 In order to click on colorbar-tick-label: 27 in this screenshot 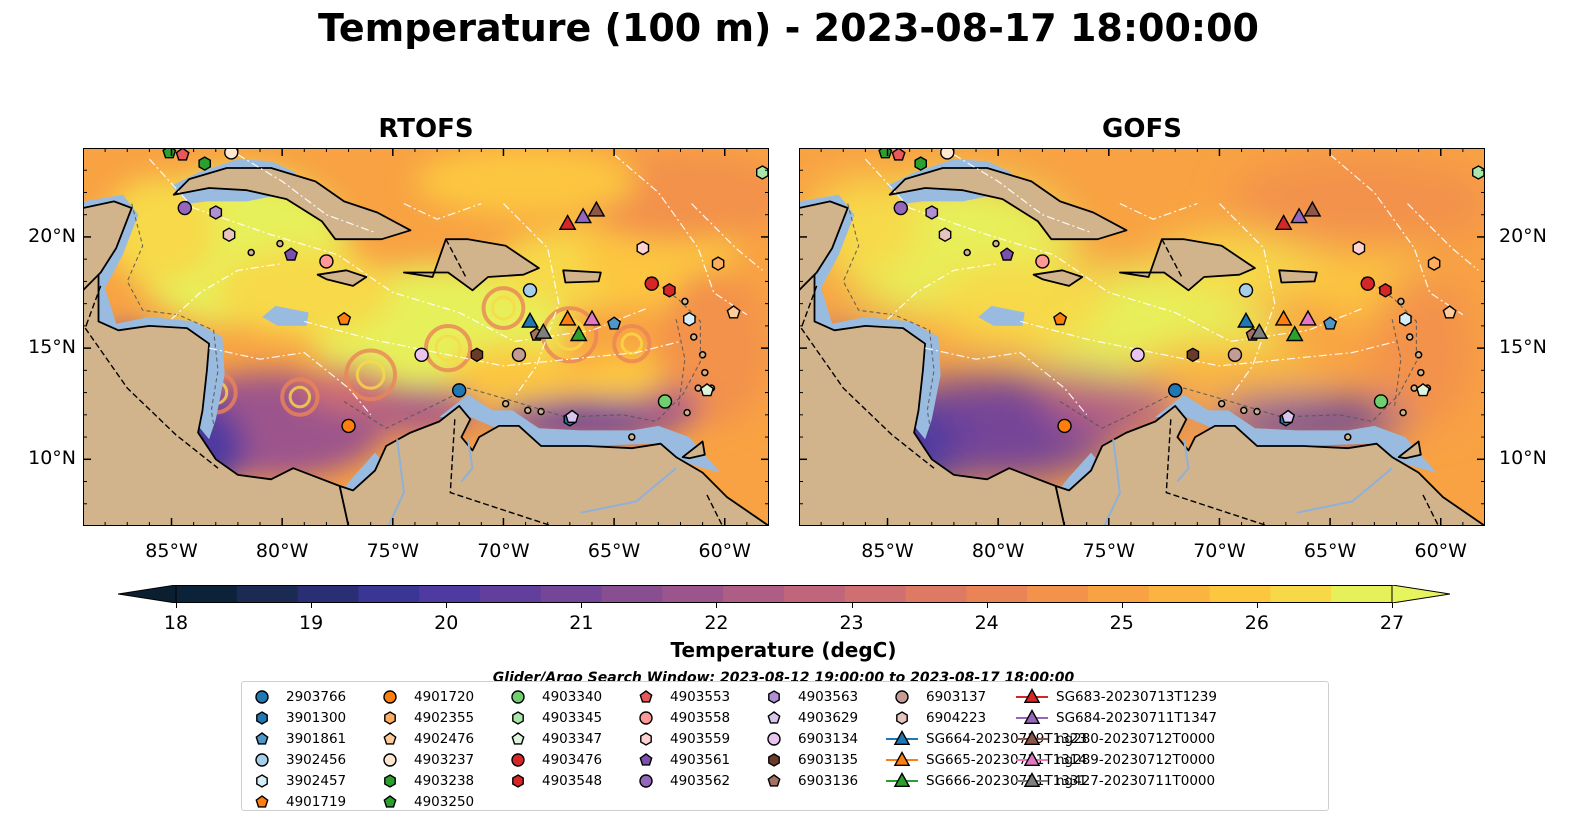, I will do `click(1392, 623)`.